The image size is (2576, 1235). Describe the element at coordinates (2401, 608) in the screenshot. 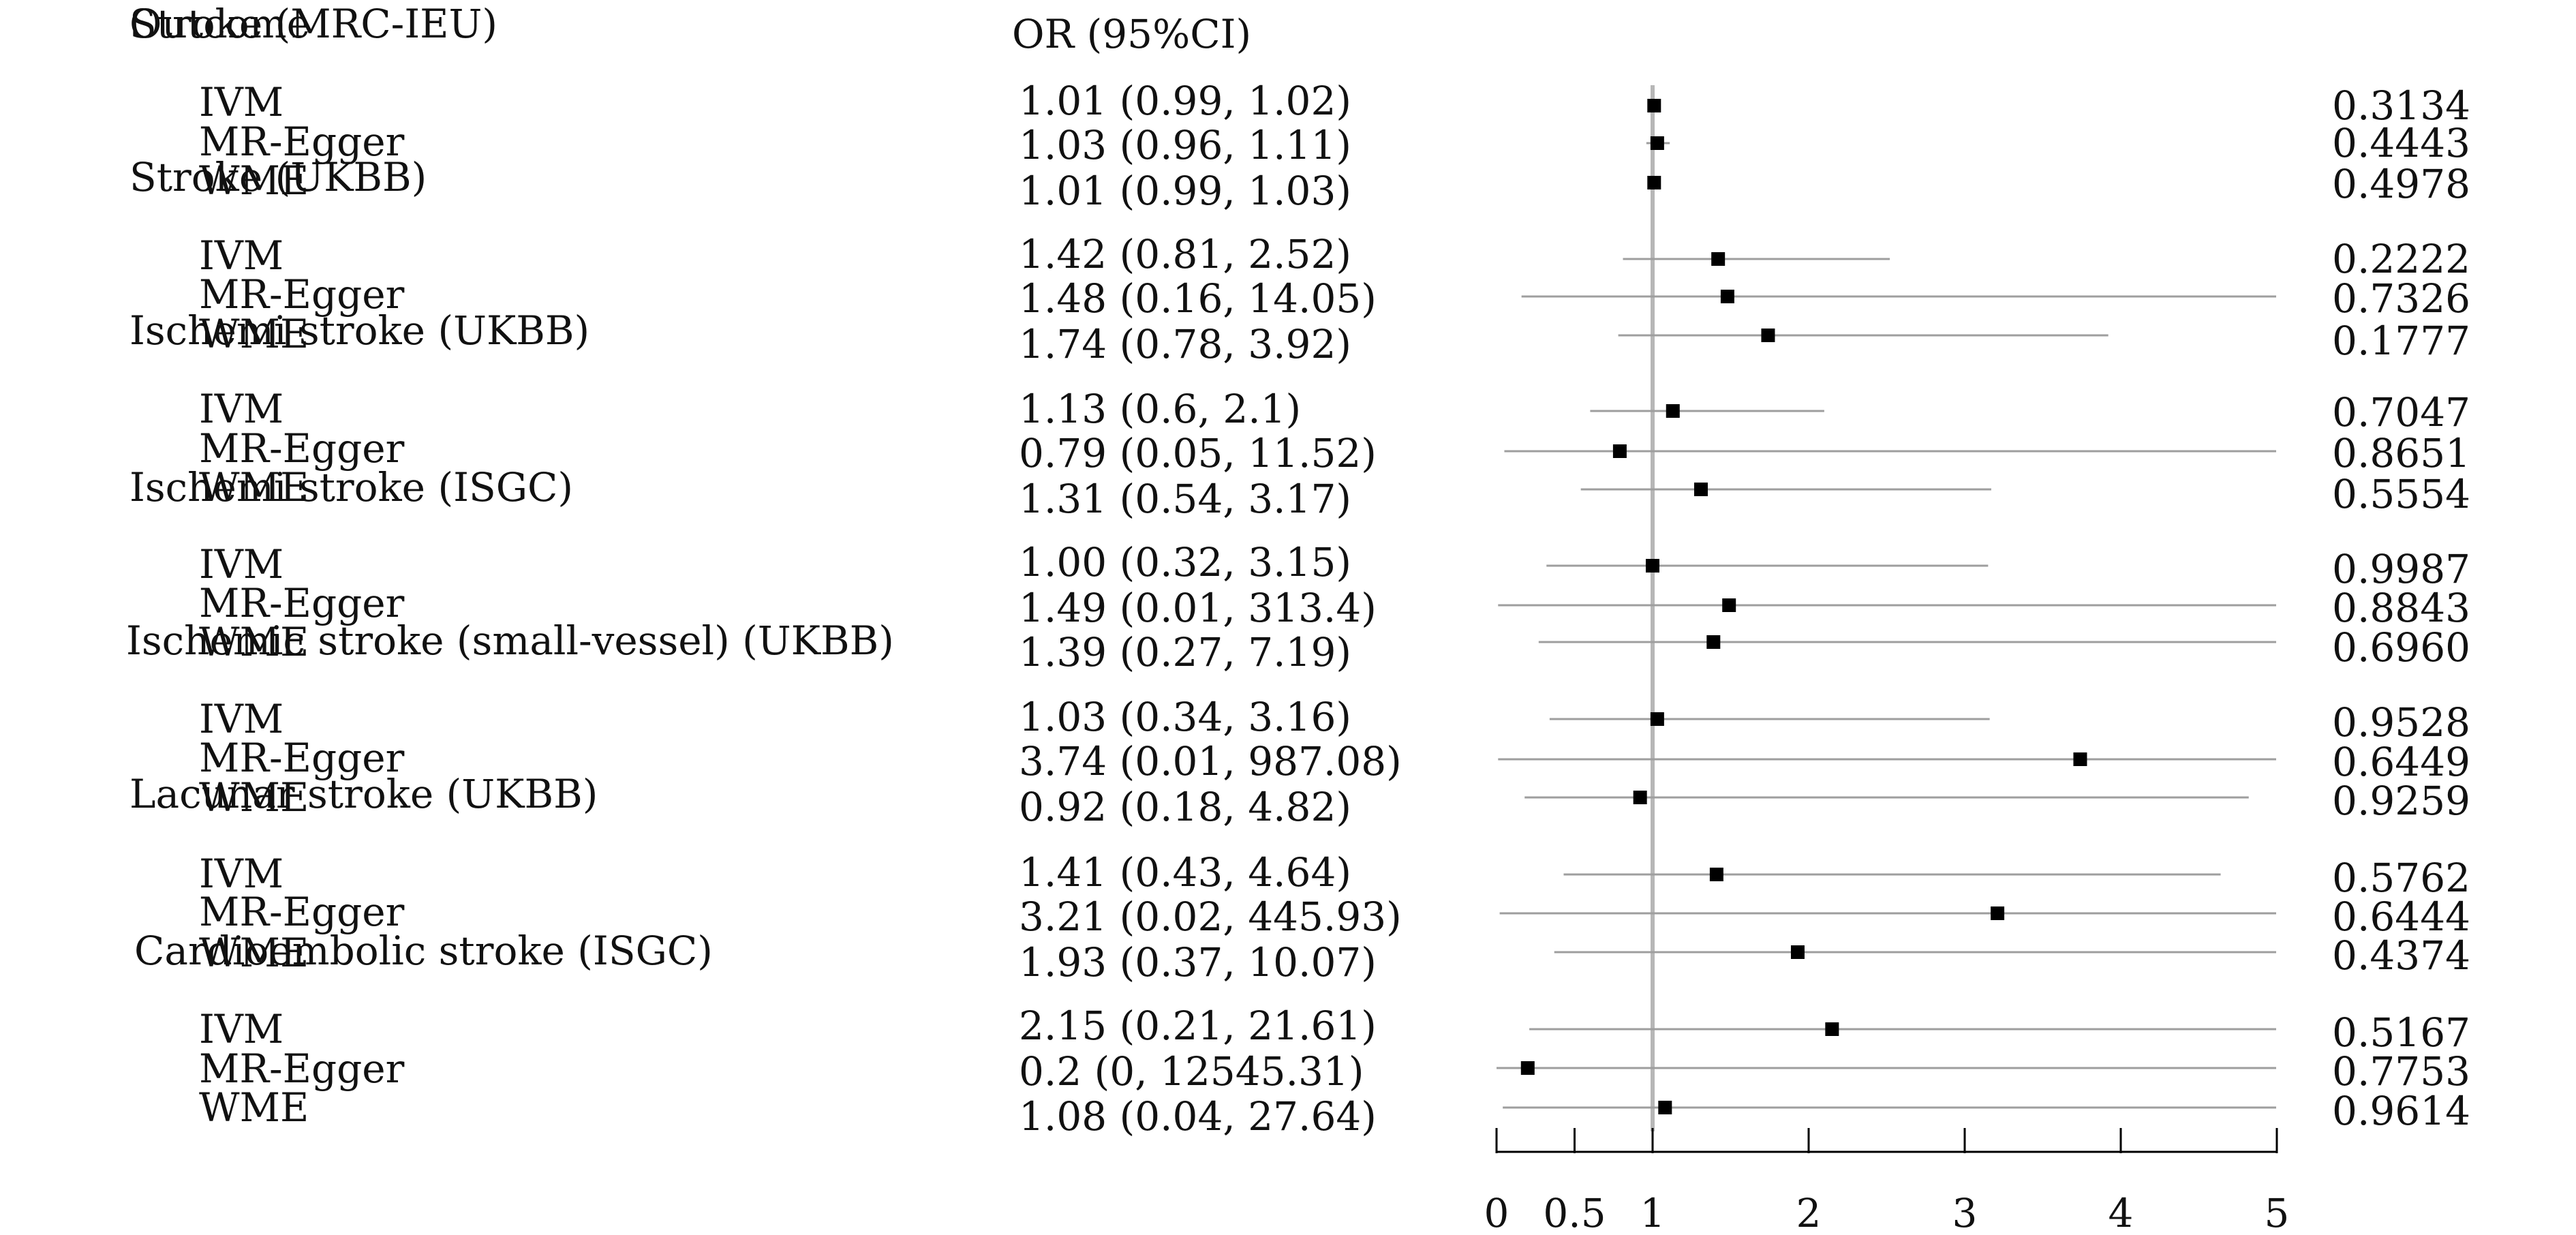

I see `p-value: 0.8843` at that location.